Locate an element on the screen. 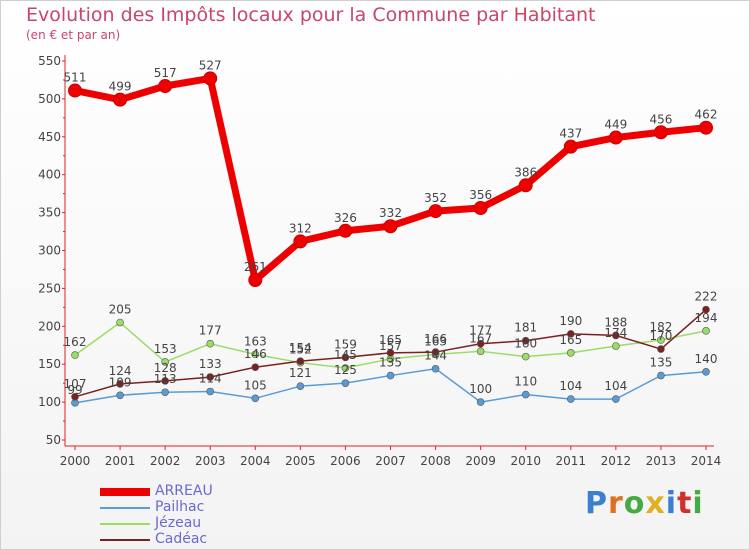  x-tick-label: 2003 is located at coordinates (210, 461).